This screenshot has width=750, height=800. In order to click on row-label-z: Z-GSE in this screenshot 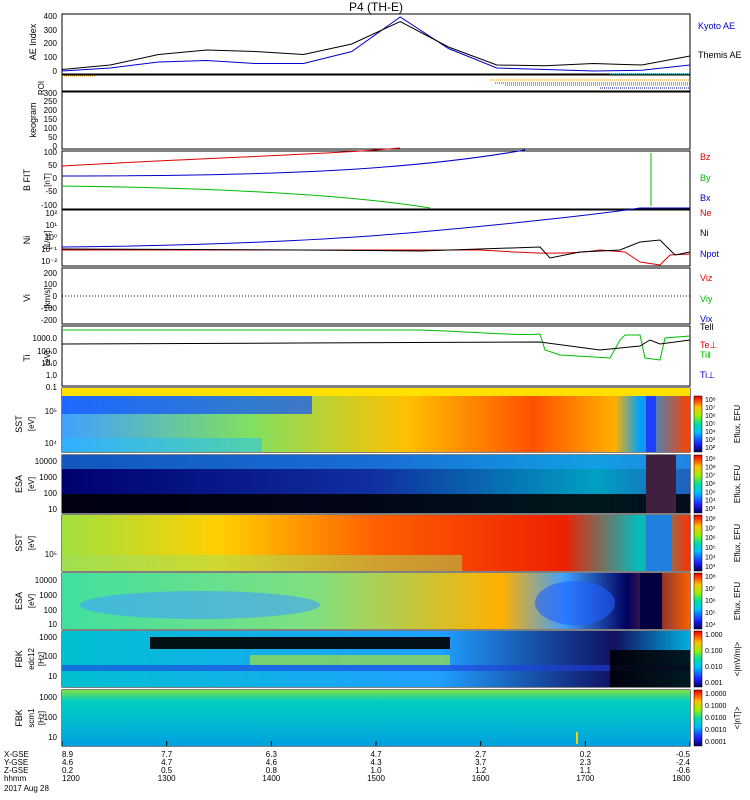, I will do `click(16, 770)`.